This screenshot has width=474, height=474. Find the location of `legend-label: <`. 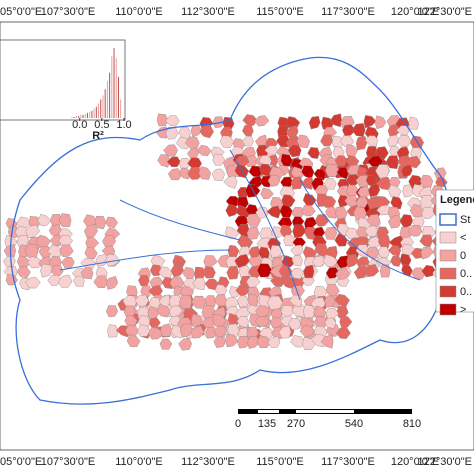

legend-label: < is located at coordinates (463, 238).